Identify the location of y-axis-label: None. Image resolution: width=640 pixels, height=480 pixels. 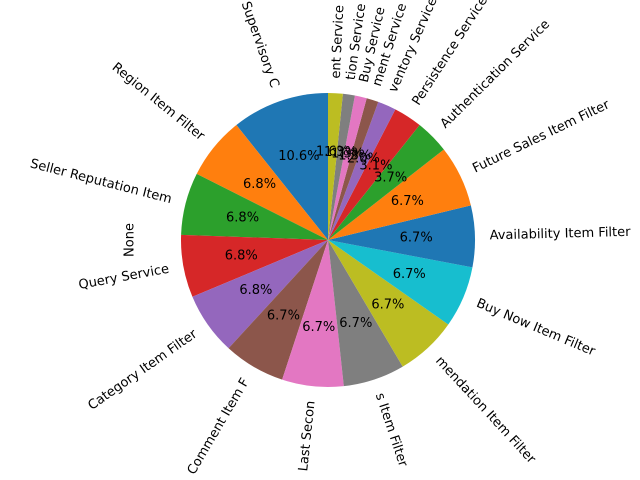
(130, 240).